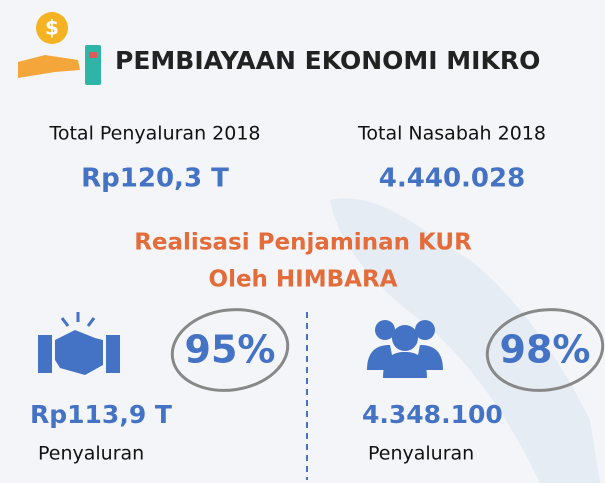  I want to click on stat-label: Total Nasabah 2018, so click(451, 134).